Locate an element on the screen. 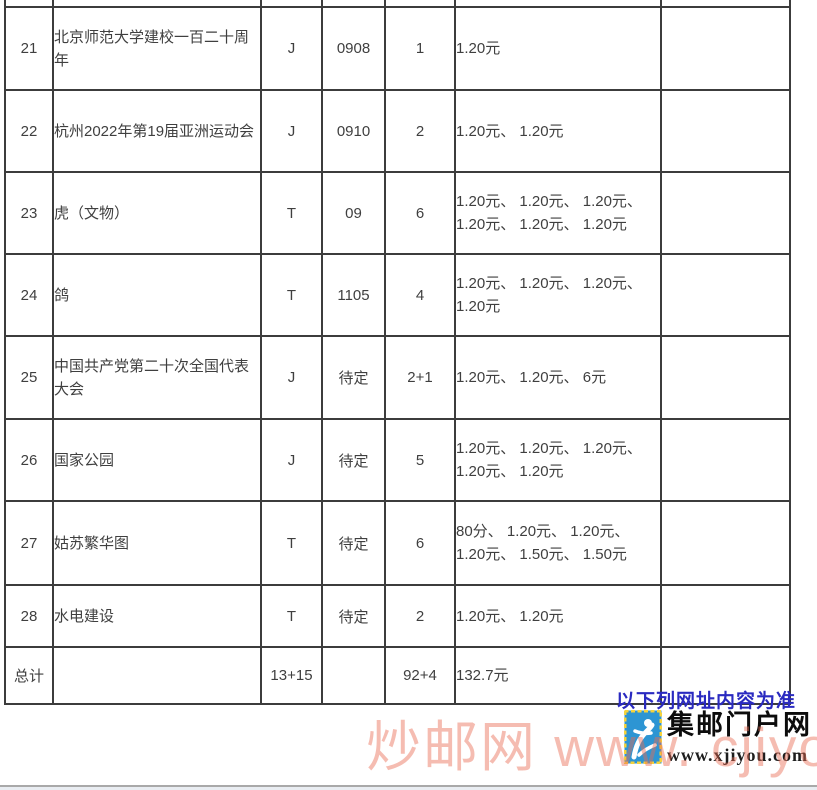  cell-name: 鸽 is located at coordinates (157, 295).